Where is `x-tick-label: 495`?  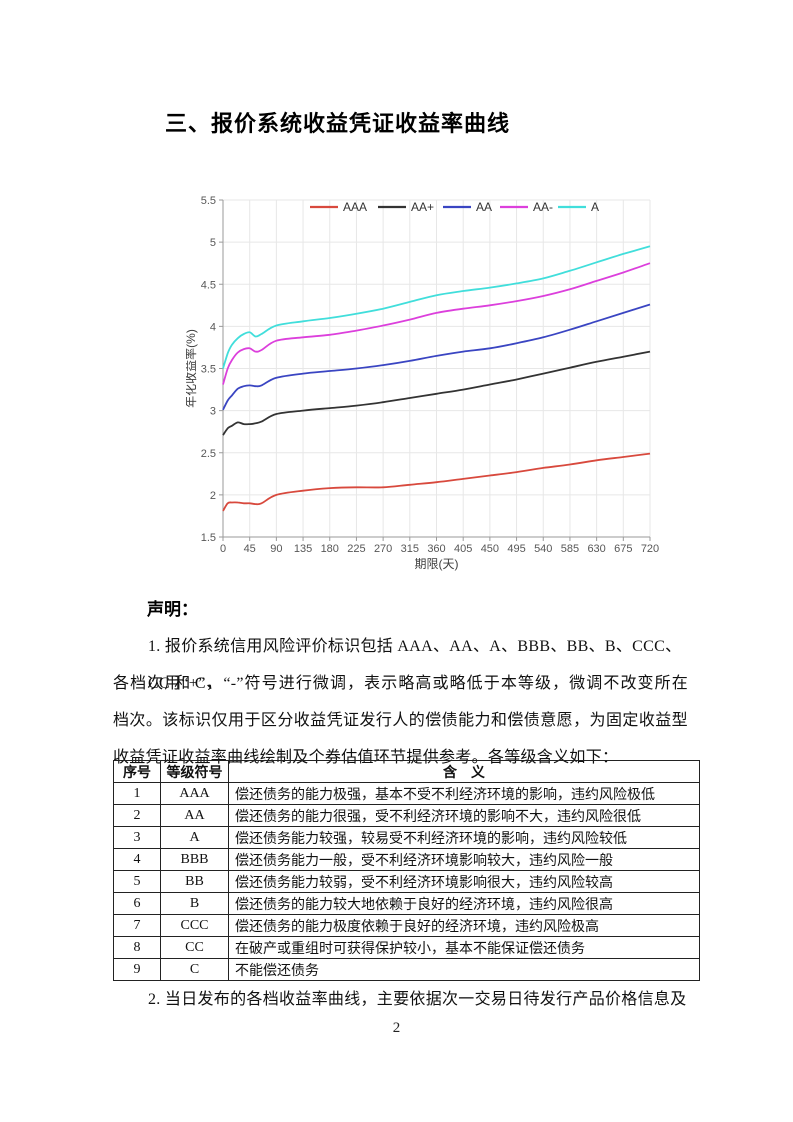
x-tick-label: 495 is located at coordinates (516, 549).